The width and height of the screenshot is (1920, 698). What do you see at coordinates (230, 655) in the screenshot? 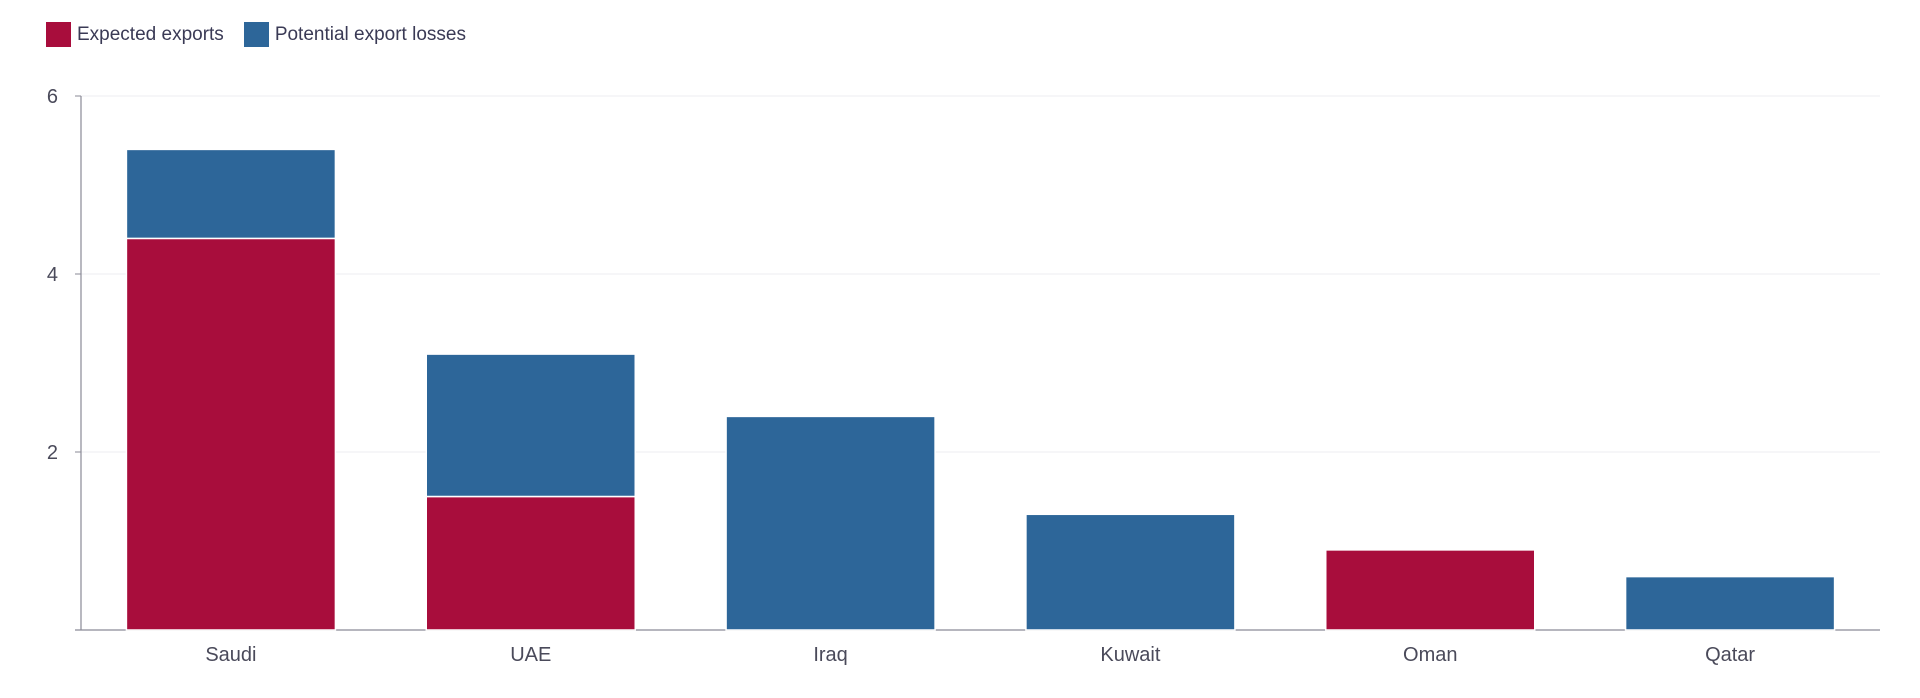
I see `x-tick-label: Saudi` at bounding box center [230, 655].